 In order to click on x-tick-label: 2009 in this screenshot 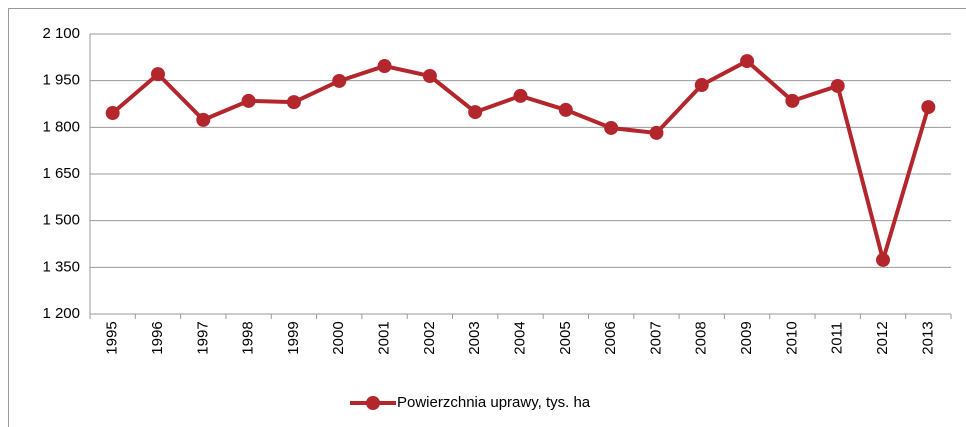, I will do `click(746, 337)`.